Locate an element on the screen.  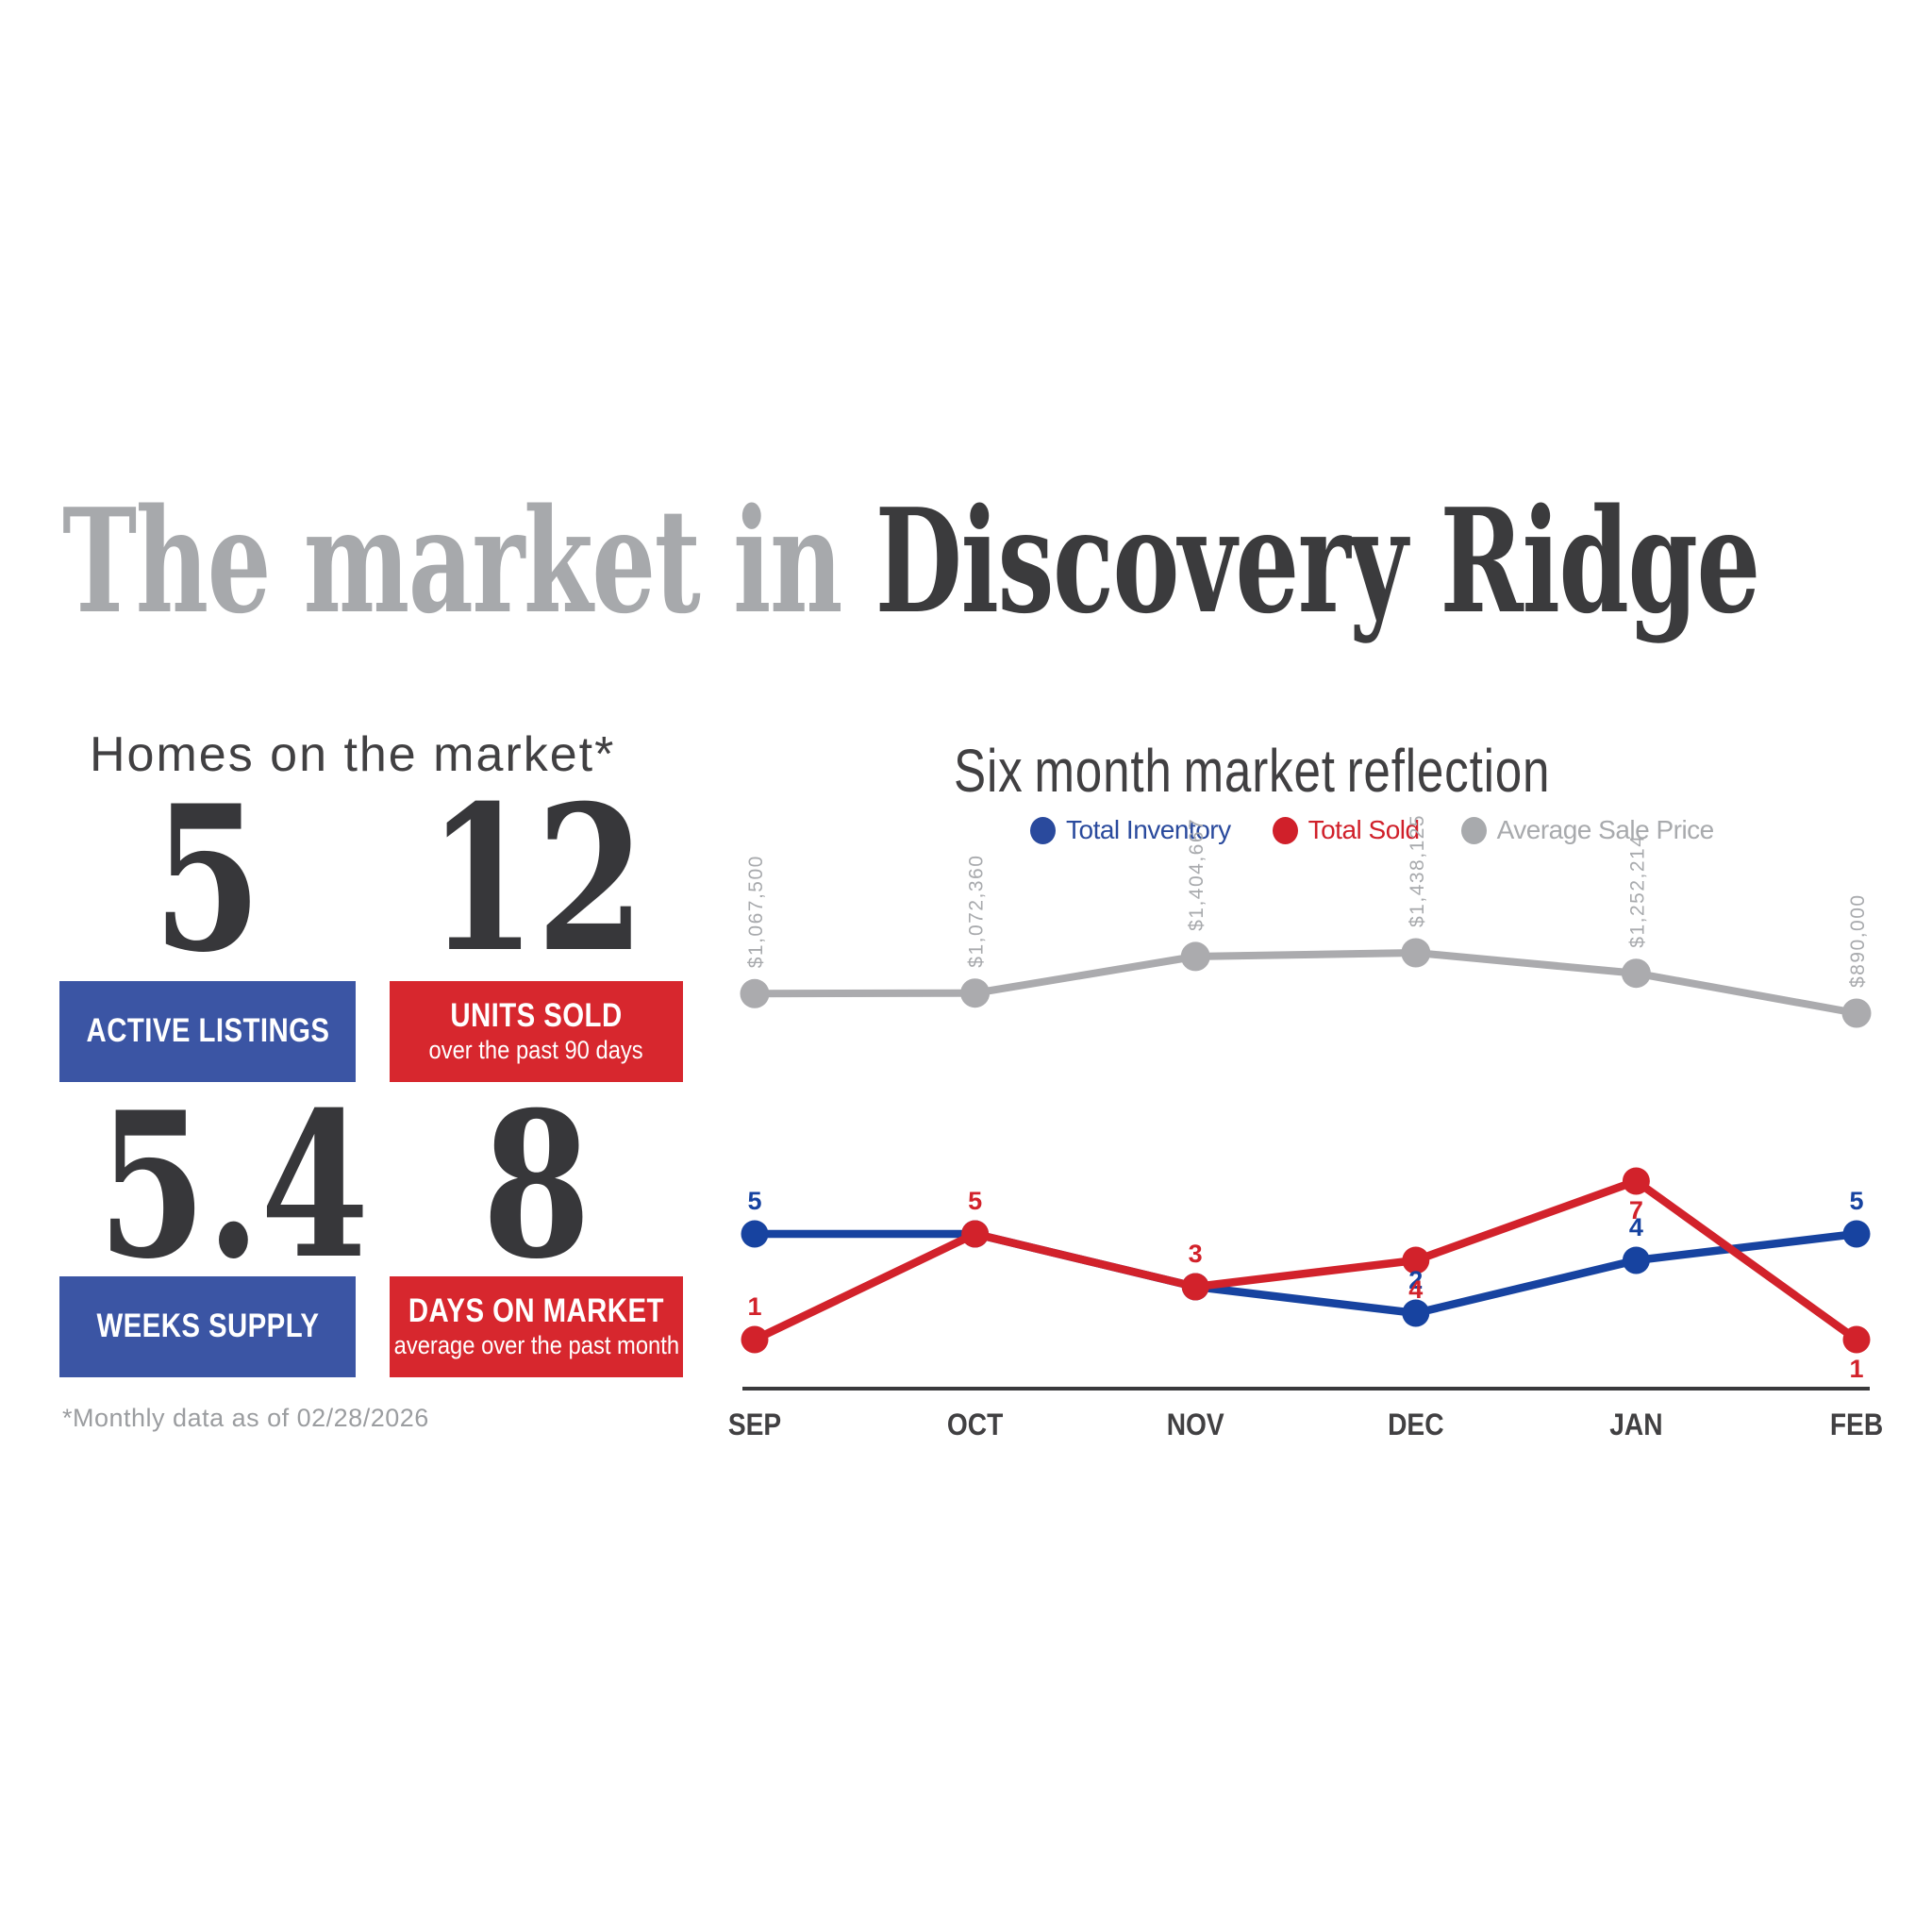
x-axis-month-label: NOV is located at coordinates (1196, 1424).